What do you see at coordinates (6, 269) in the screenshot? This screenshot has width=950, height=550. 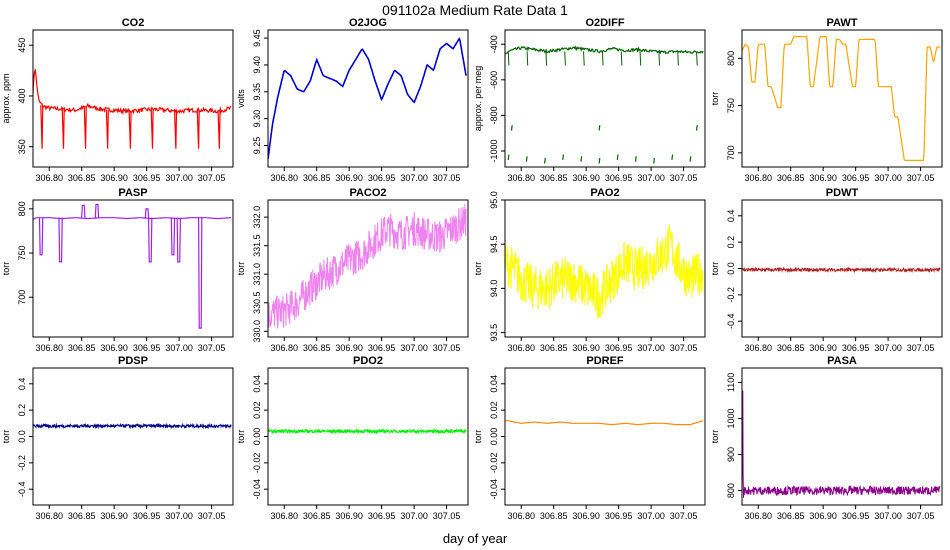 I see `y-axis-label: torr` at bounding box center [6, 269].